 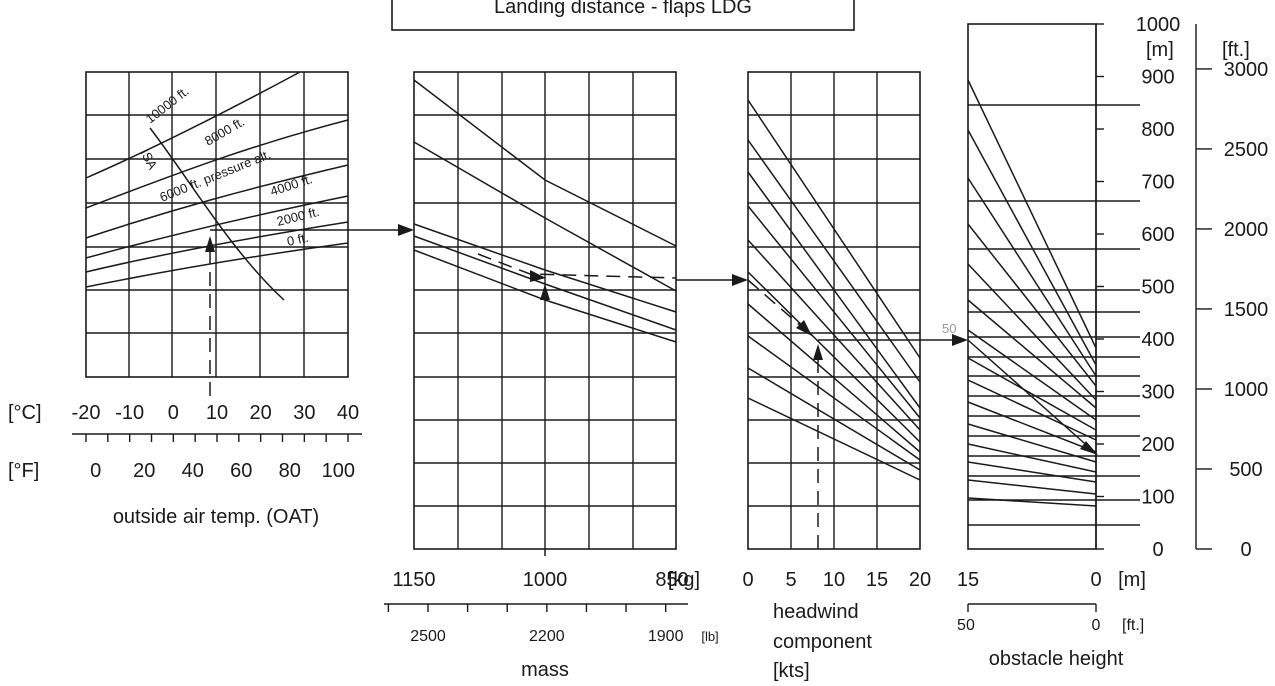 I want to click on obstacle-m-tick-label: 0, so click(x=1095, y=580).